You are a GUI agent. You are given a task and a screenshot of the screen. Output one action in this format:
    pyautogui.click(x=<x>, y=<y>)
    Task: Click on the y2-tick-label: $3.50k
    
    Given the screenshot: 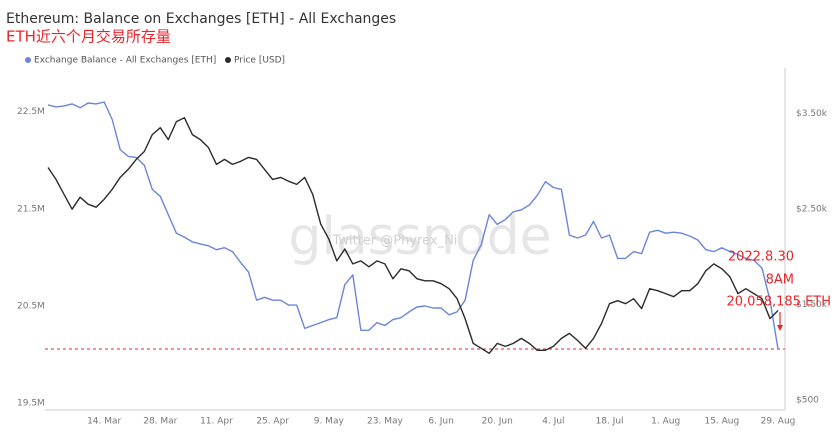 What is the action you would take?
    pyautogui.click(x=812, y=114)
    